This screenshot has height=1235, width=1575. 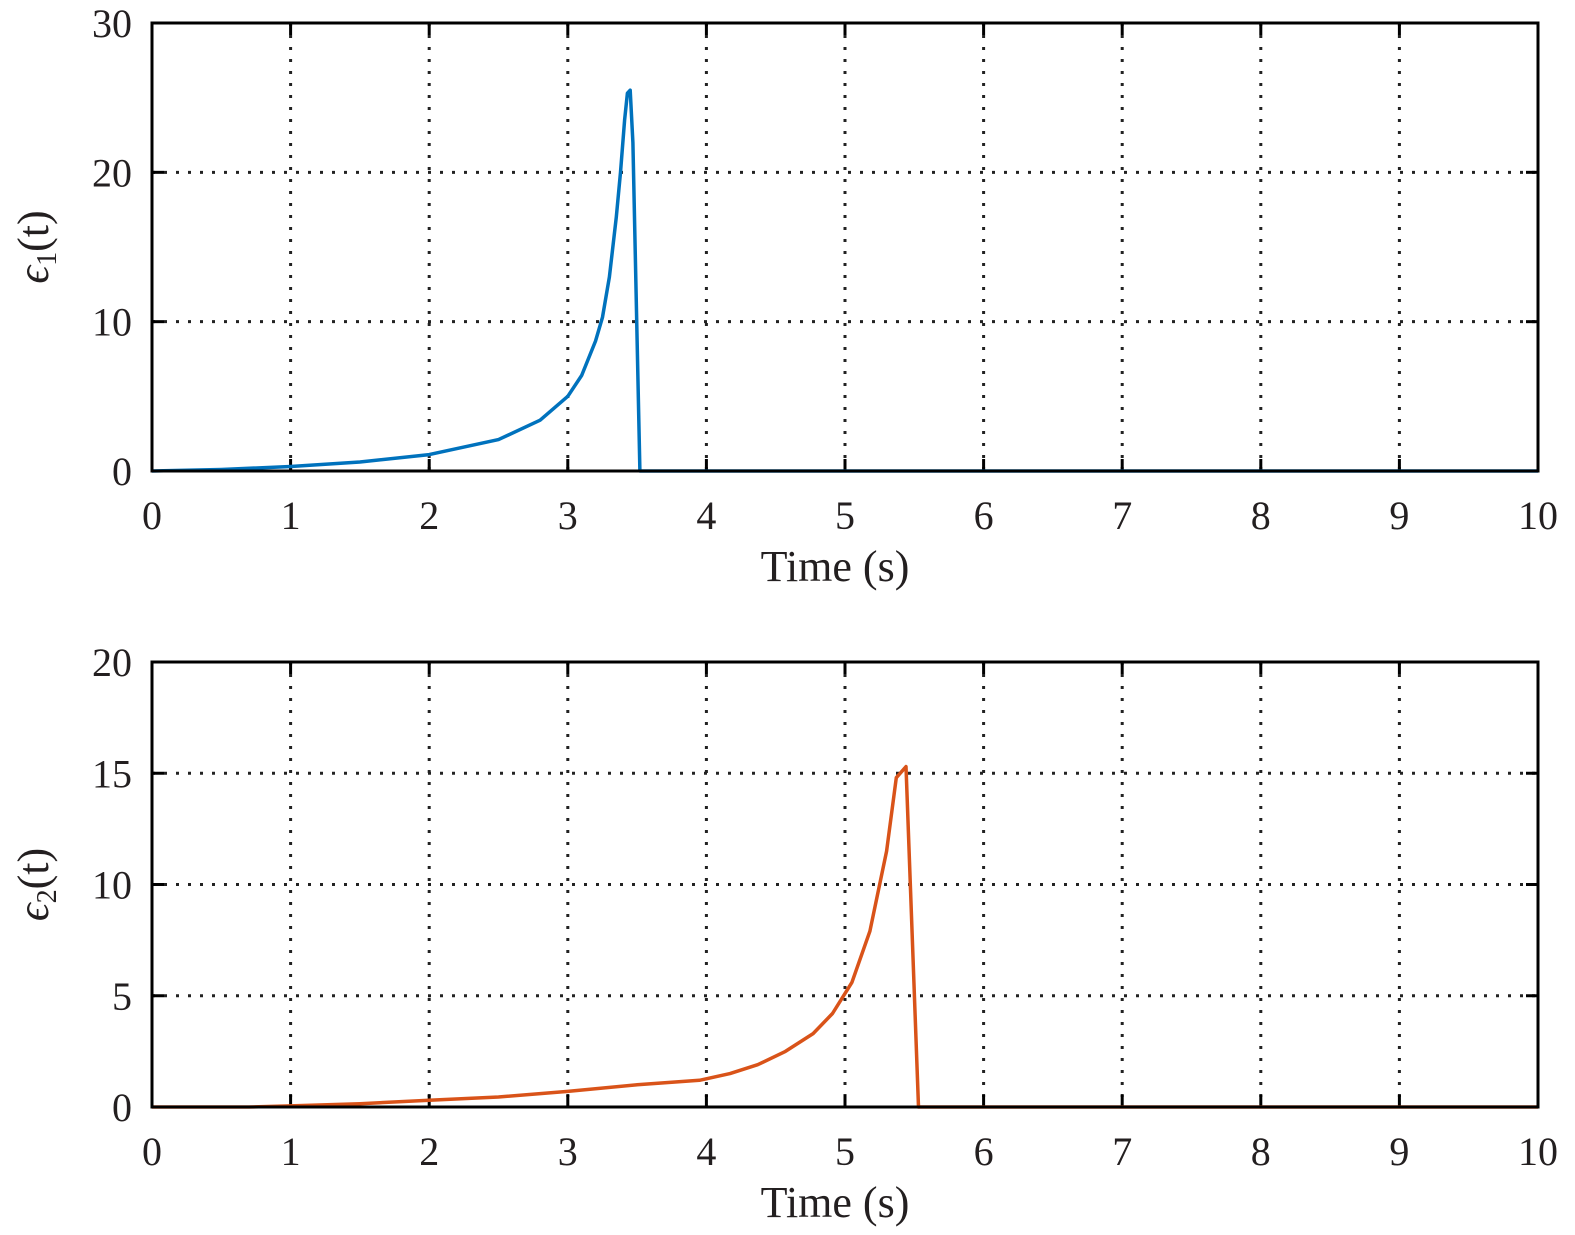 What do you see at coordinates (36, 246) in the screenshot?
I see `y-axis-label: ϵ1(t)` at bounding box center [36, 246].